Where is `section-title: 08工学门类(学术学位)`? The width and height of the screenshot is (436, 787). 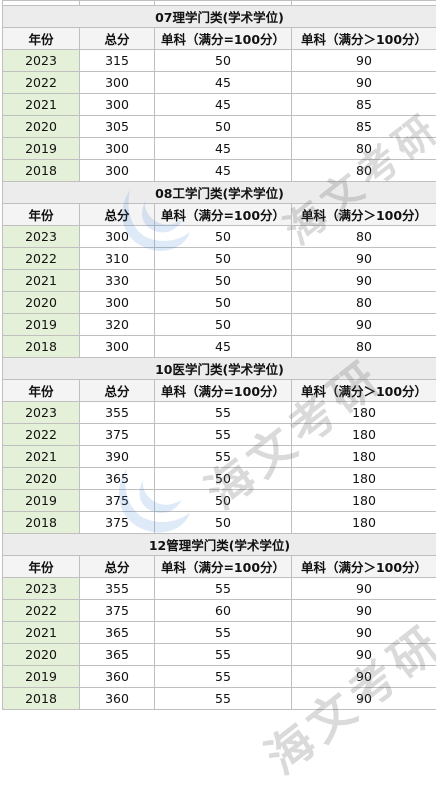 section-title: 08工学门类(学术学位) is located at coordinates (219, 193).